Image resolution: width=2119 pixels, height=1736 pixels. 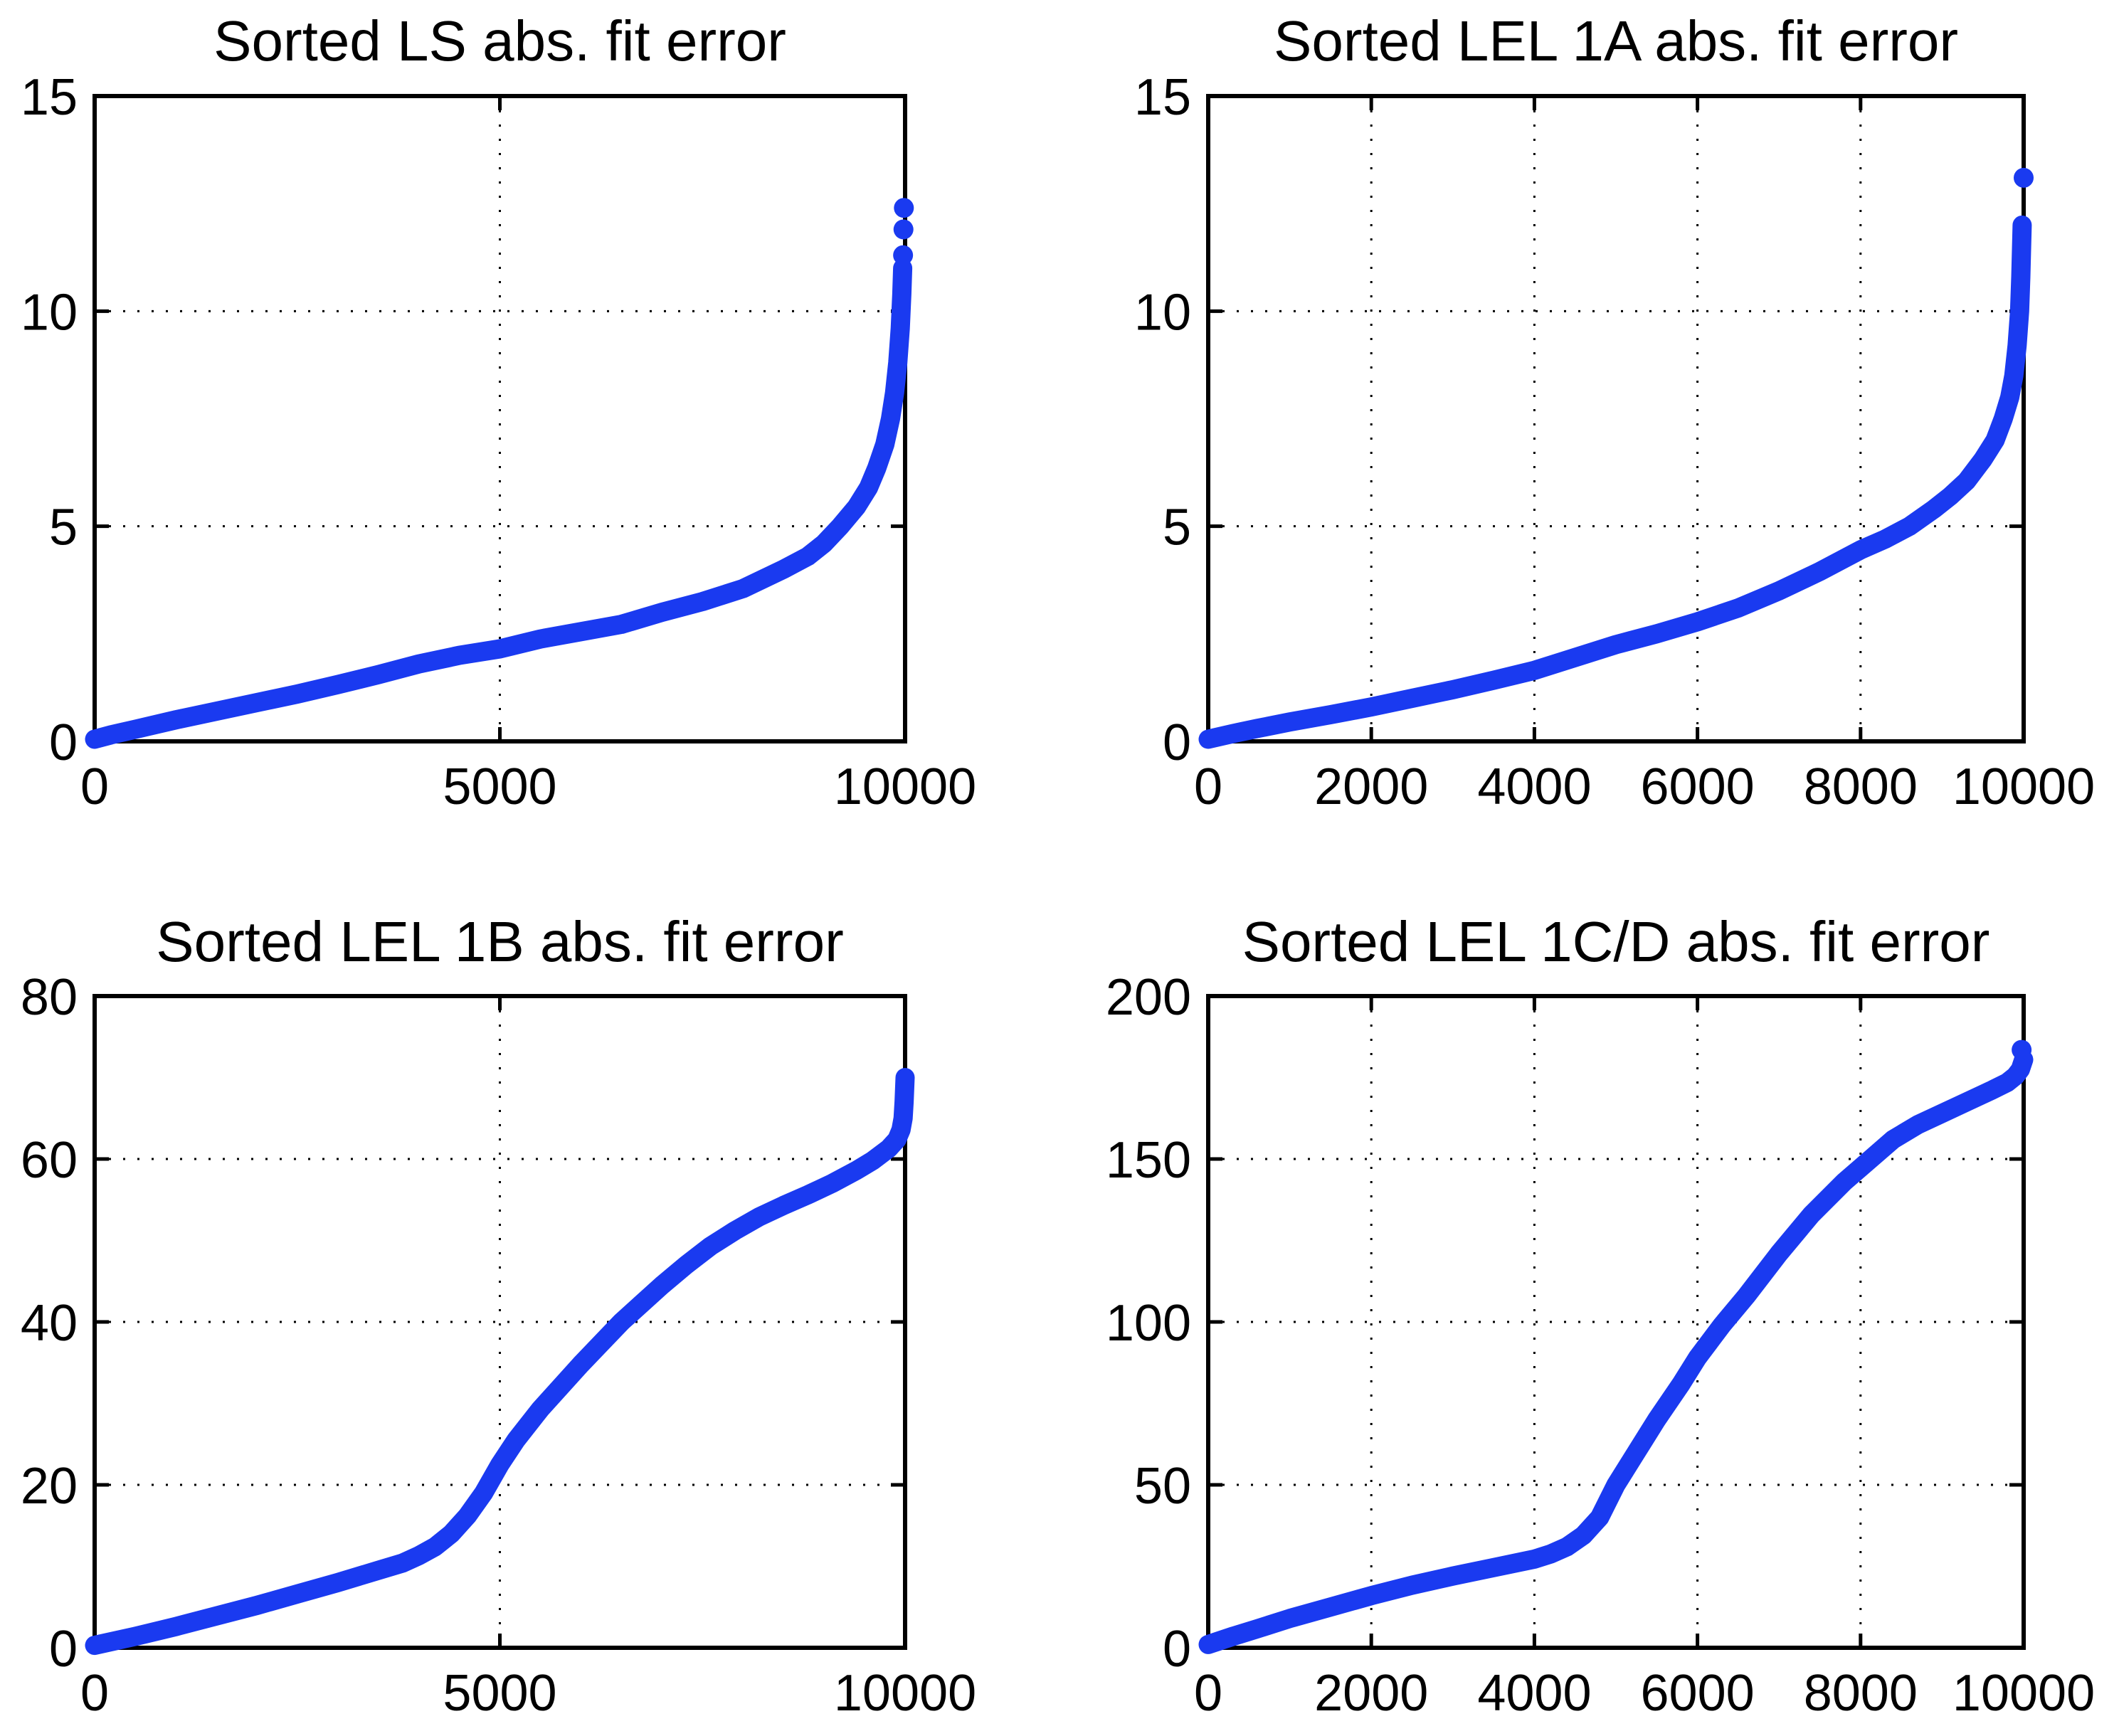 I want to click on y-tick-label: 150, so click(x=1148, y=1160).